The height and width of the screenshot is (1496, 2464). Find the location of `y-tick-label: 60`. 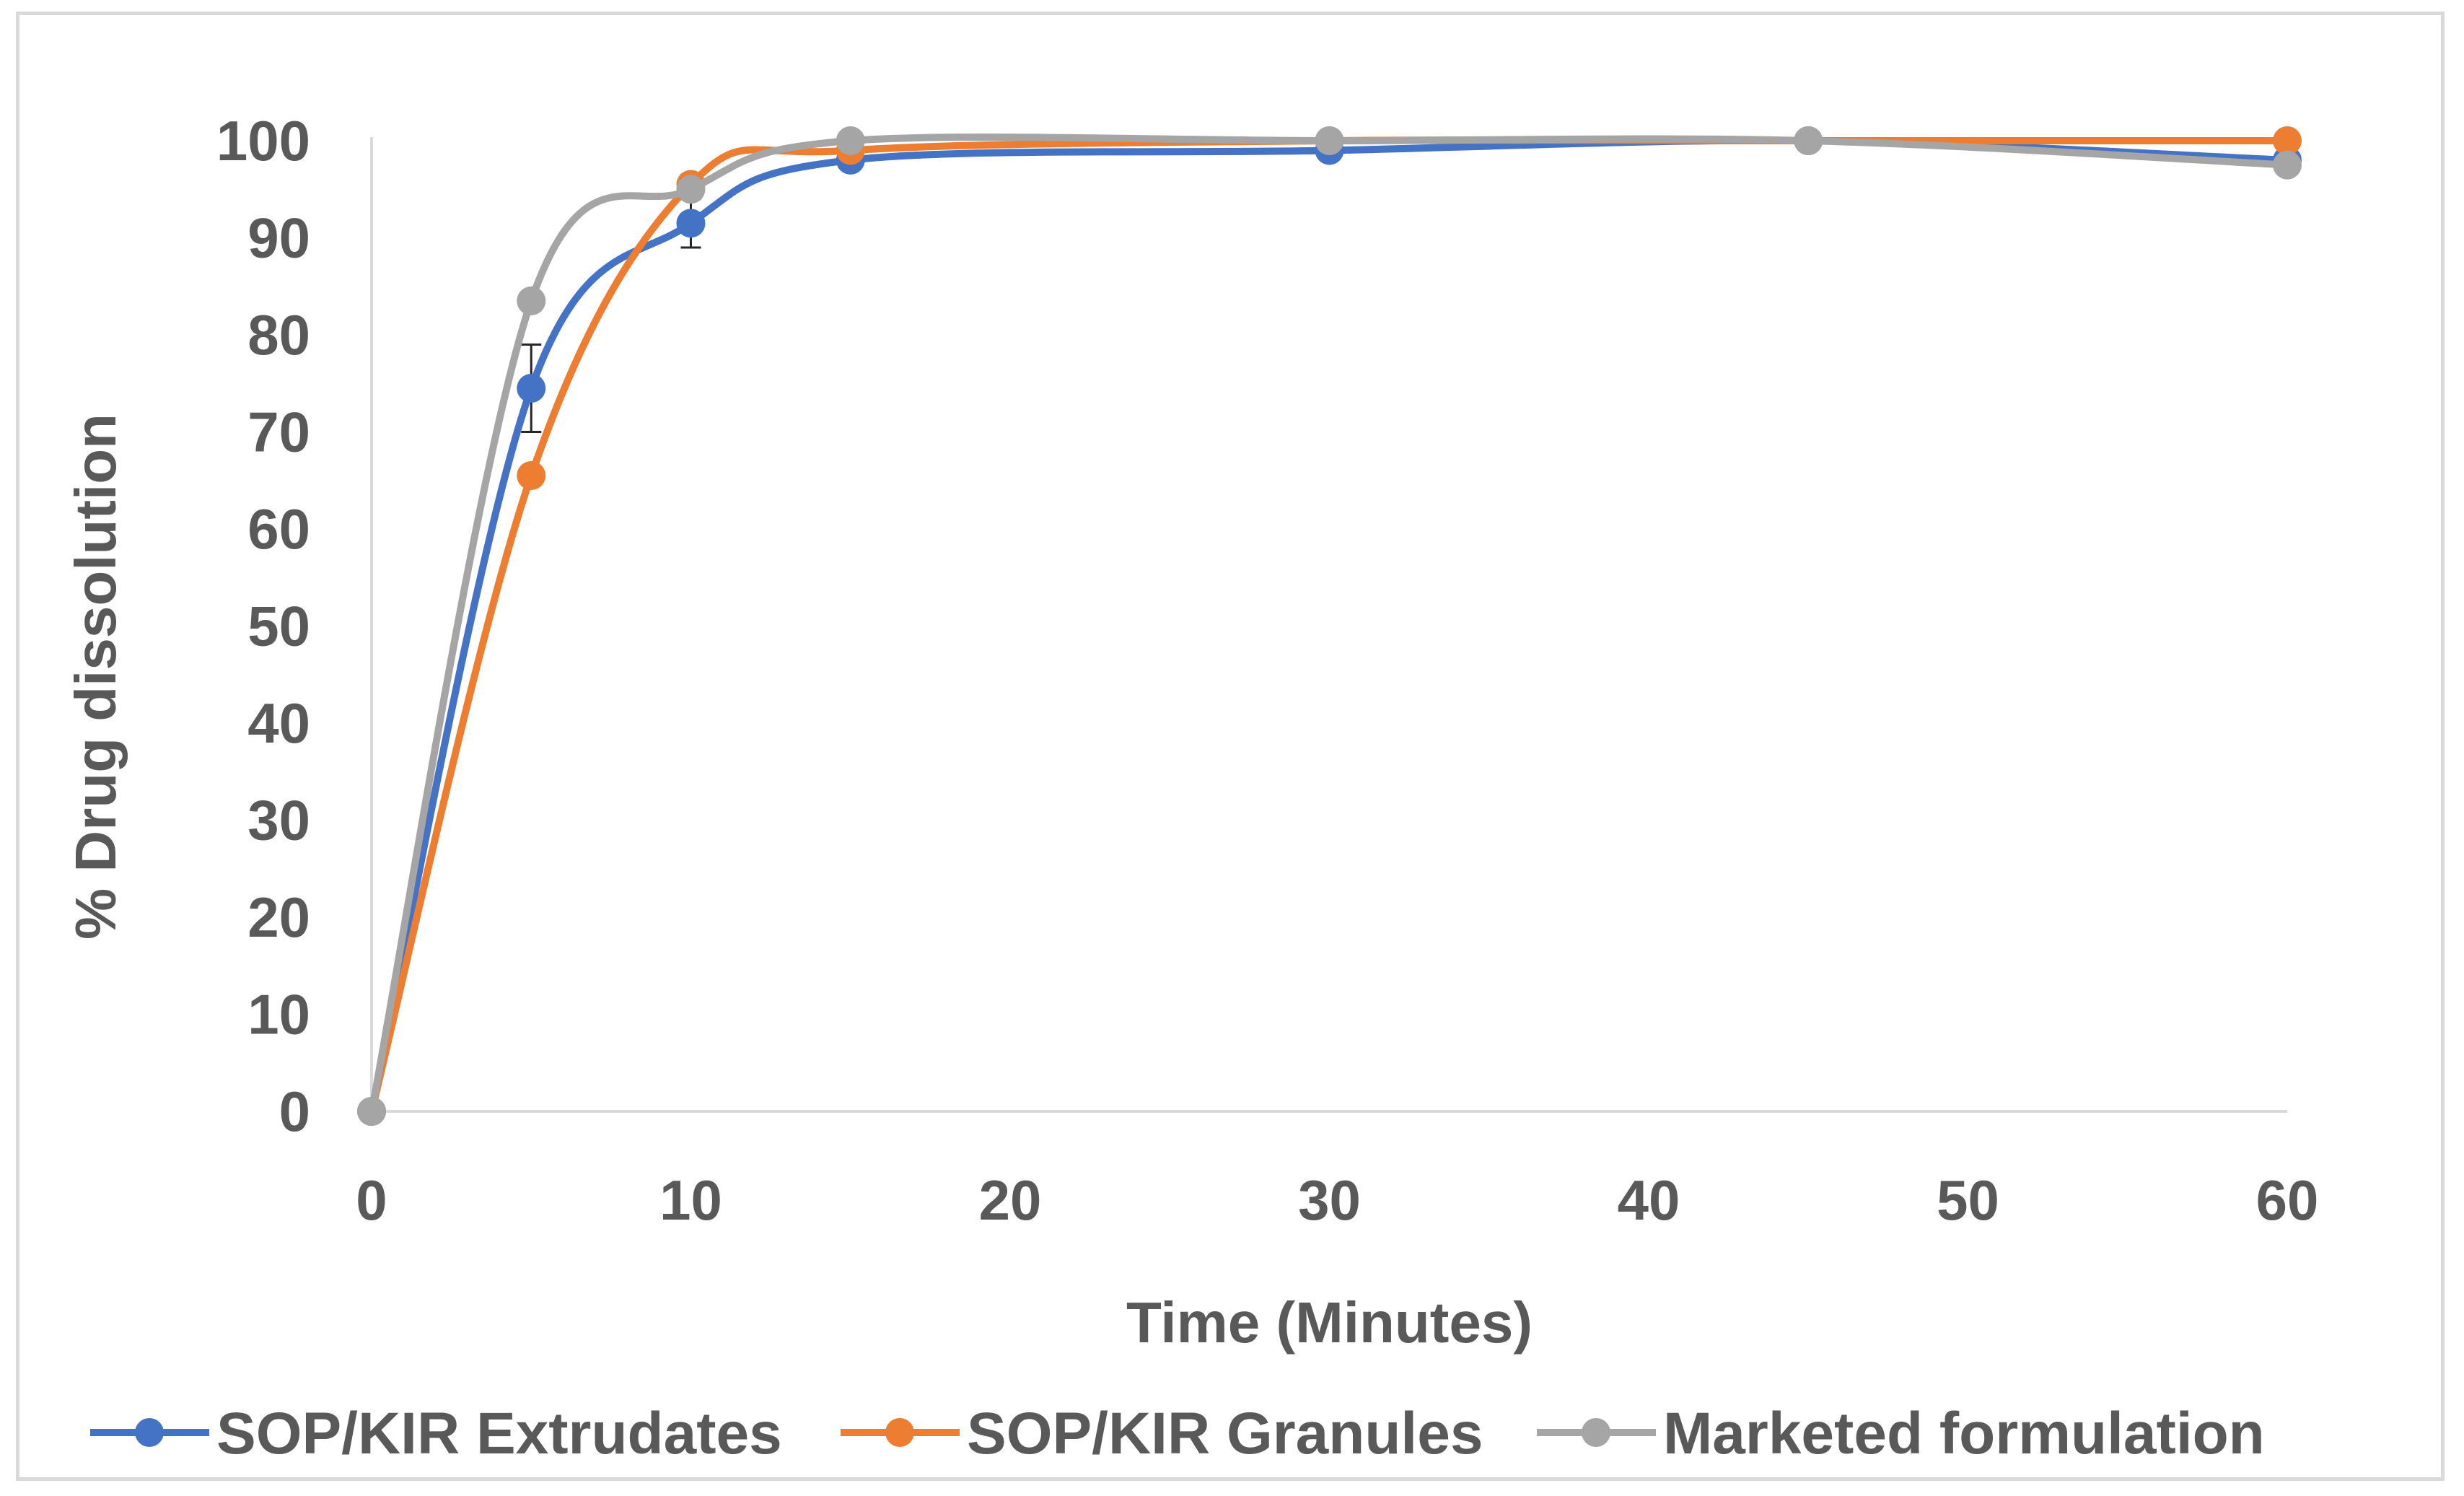

y-tick-label: 60 is located at coordinates (278, 529).